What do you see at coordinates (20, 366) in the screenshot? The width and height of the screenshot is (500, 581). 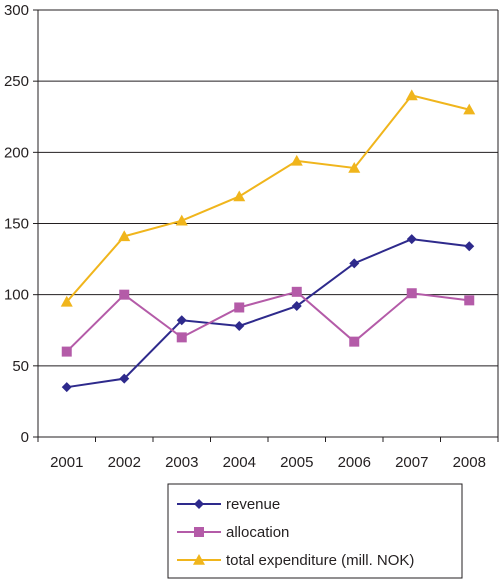 I see `y-tick-label: 50` at bounding box center [20, 366].